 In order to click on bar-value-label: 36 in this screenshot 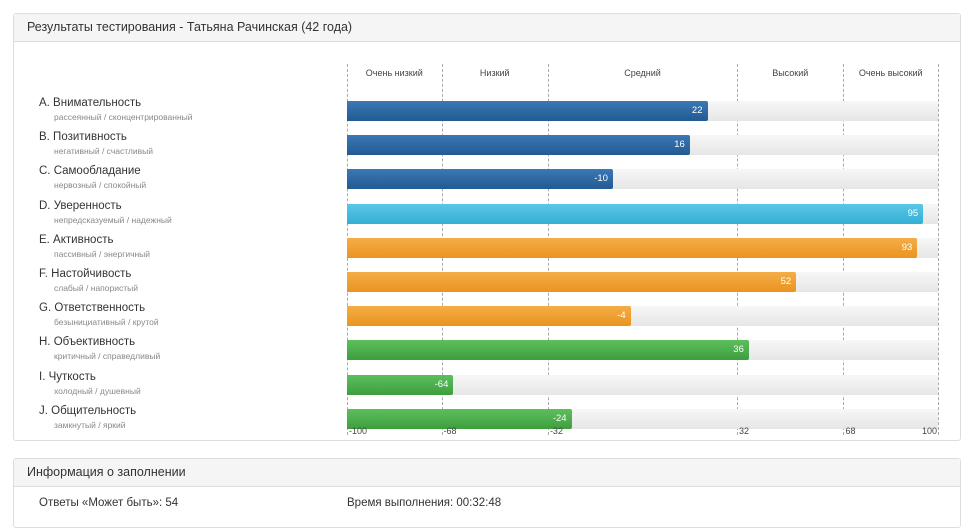, I will do `click(738, 350)`.